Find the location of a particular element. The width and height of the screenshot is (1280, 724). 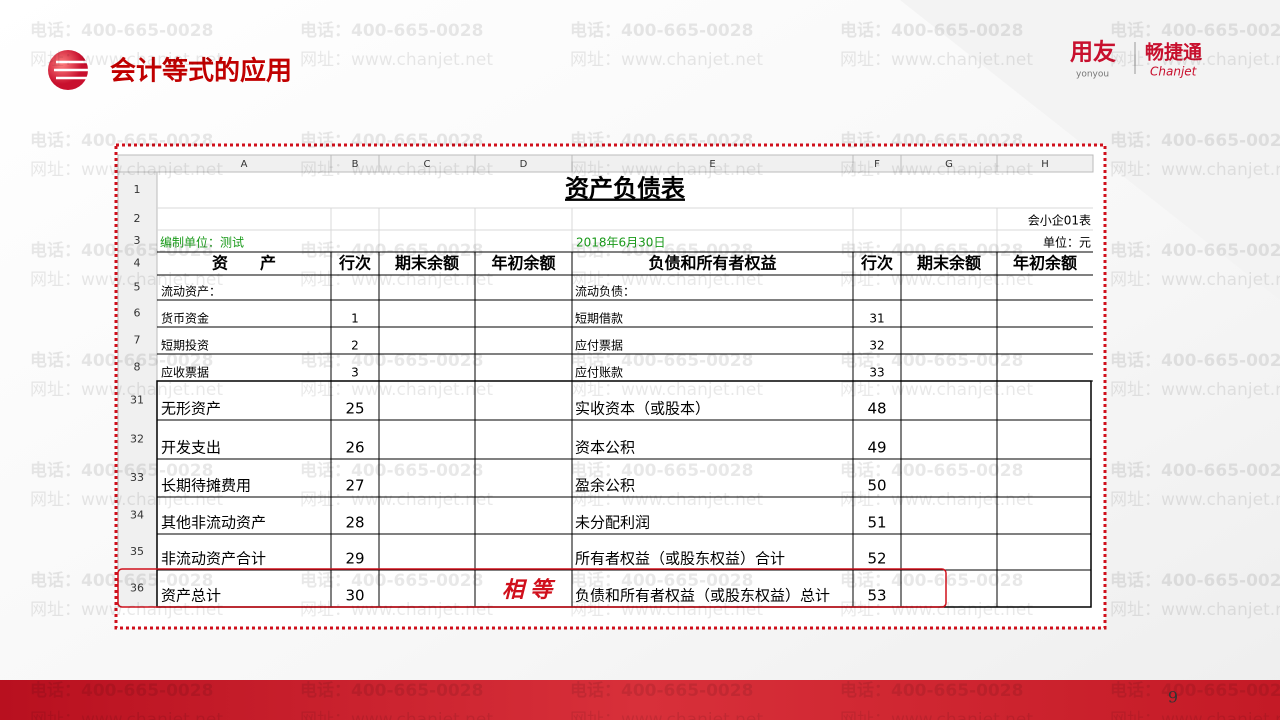

form-number: 会小企01表 is located at coordinates (1059, 220).